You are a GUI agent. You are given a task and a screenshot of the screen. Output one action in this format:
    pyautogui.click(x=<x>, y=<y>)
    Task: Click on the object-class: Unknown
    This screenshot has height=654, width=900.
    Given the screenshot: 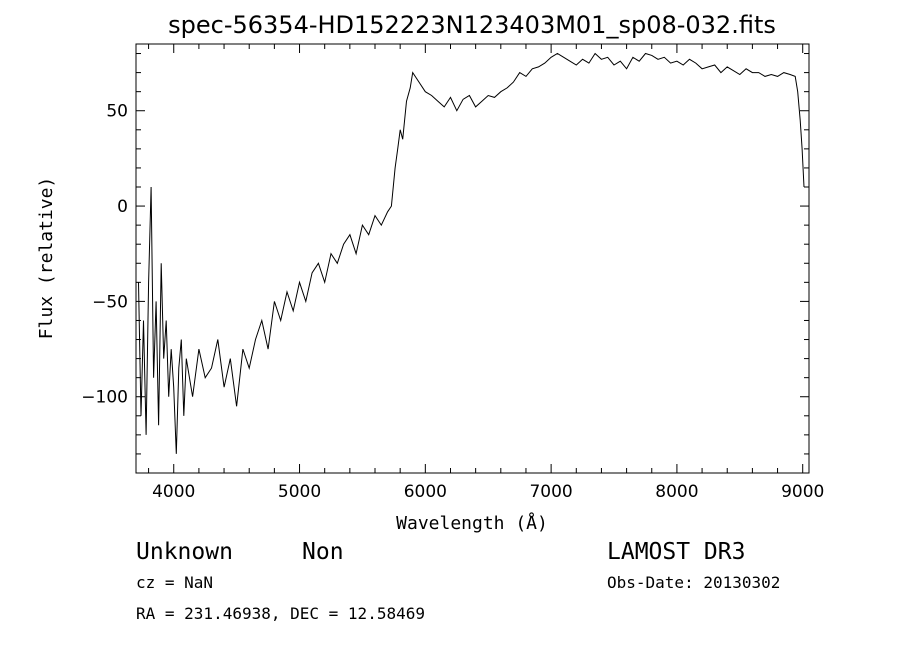 What is the action you would take?
    pyautogui.click(x=184, y=552)
    